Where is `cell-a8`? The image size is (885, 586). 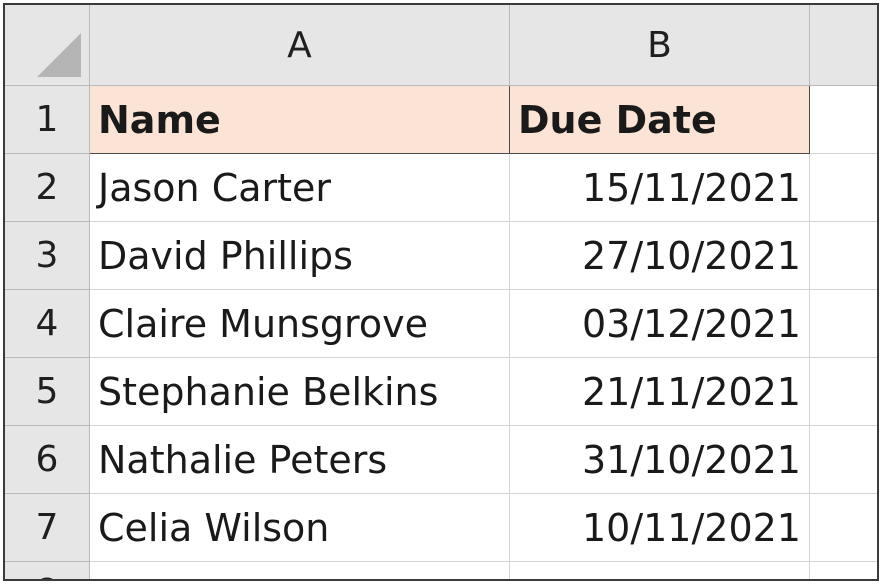 cell-a8 is located at coordinates (300, 570).